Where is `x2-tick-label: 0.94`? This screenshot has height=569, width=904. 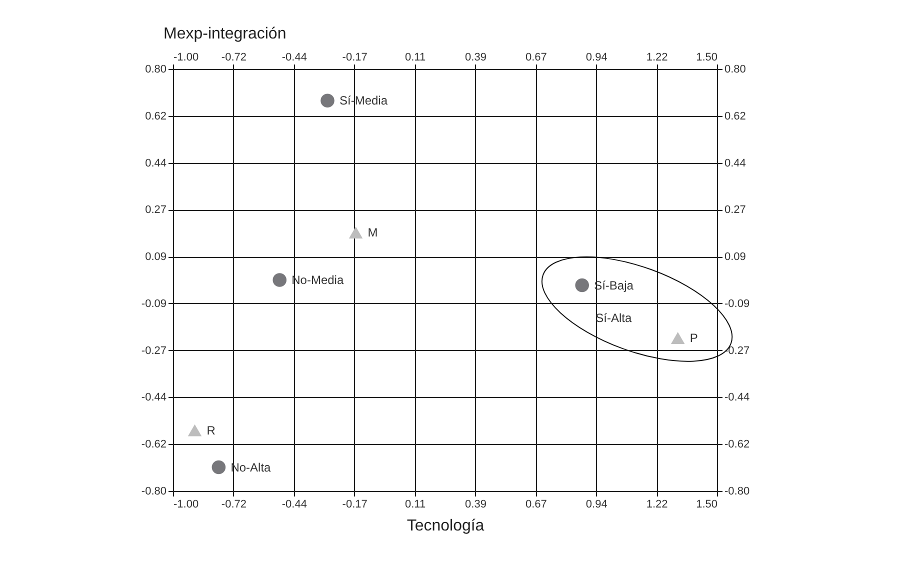
x2-tick-label: 0.94 is located at coordinates (597, 504).